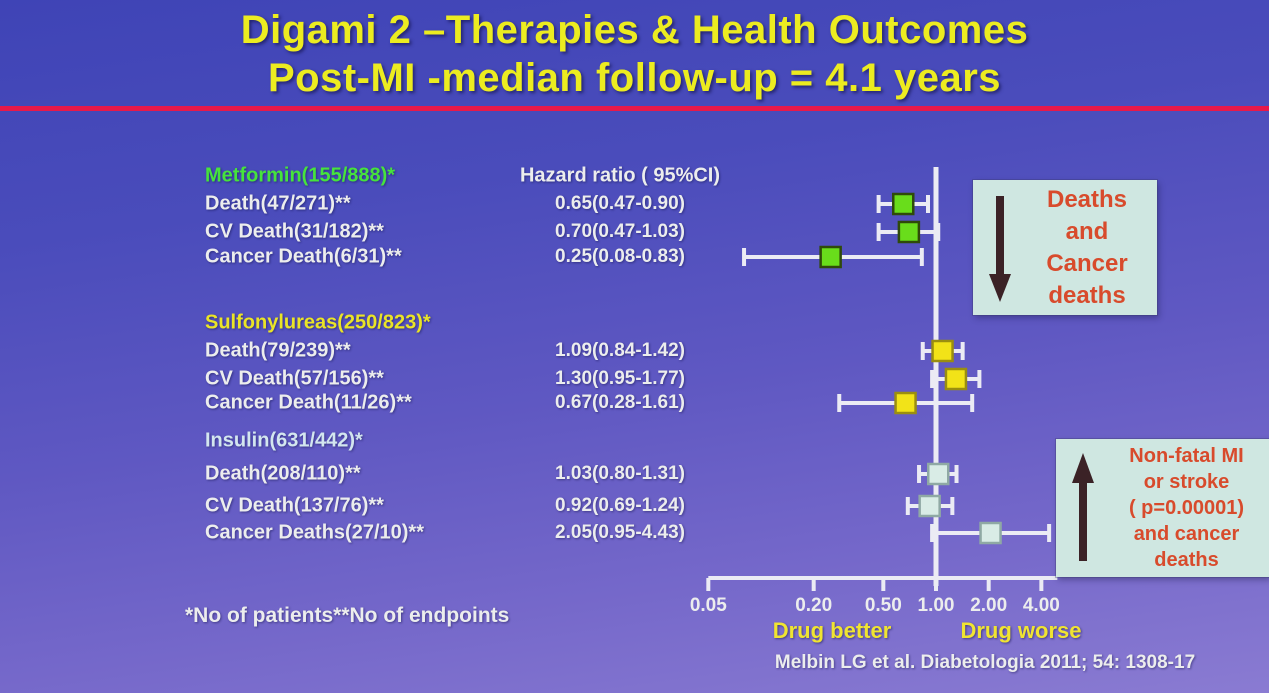 The image size is (1269, 693). I want to click on row-label: Cancer Death(6/31)**, so click(303, 256).